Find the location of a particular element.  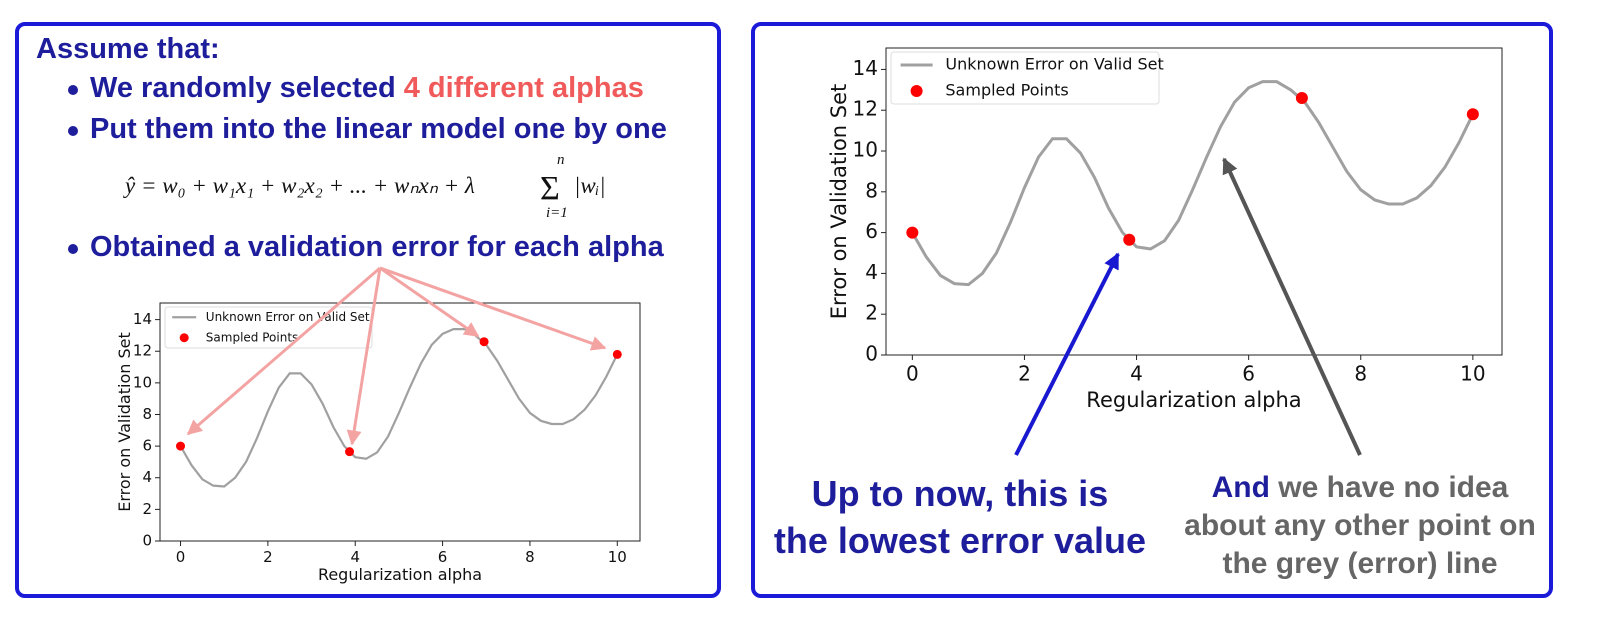

plot-frame is located at coordinates (400, 422).